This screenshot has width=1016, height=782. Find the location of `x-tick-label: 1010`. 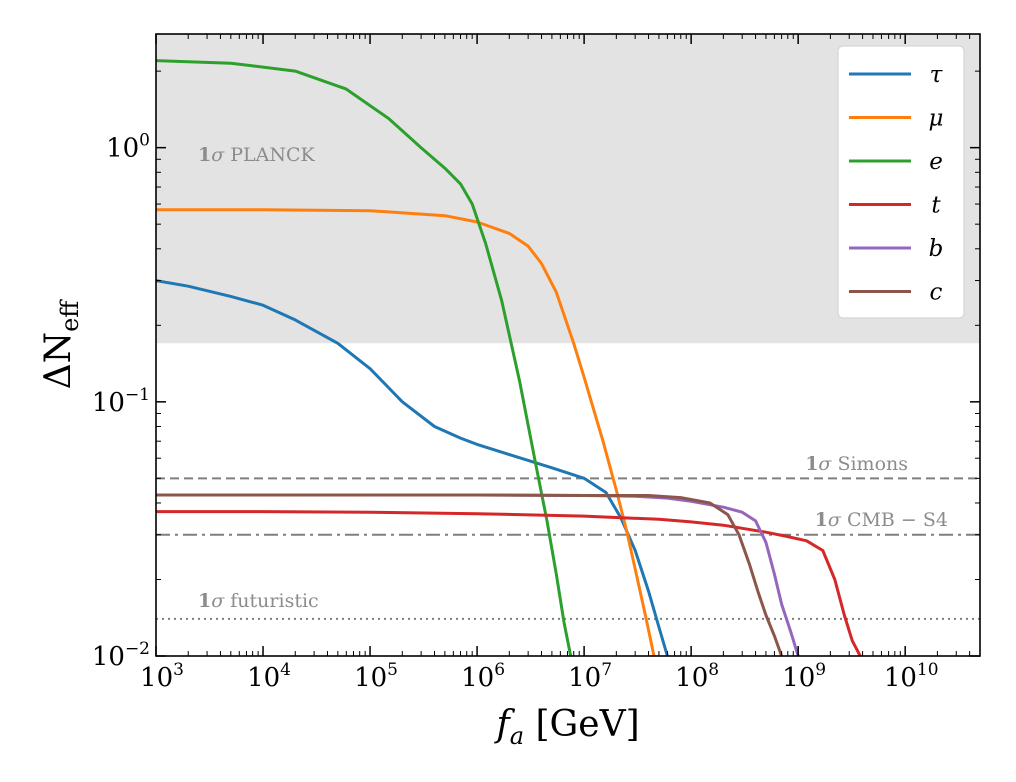

x-tick-label: 1010 is located at coordinates (911, 676).